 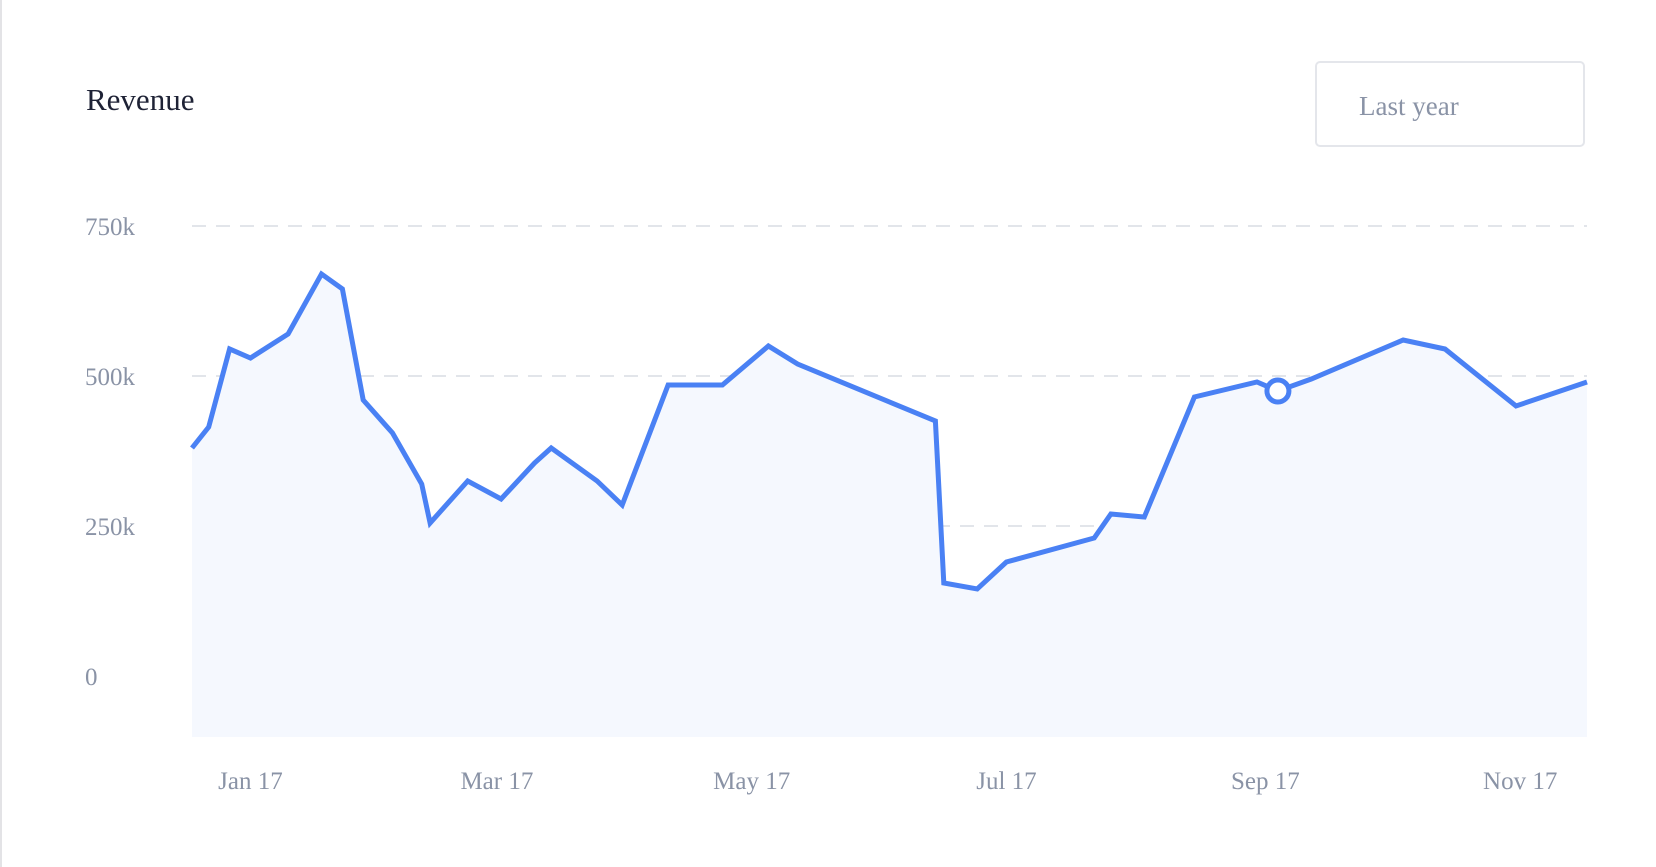 I want to click on time-range-value: Last year, so click(x=1409, y=106).